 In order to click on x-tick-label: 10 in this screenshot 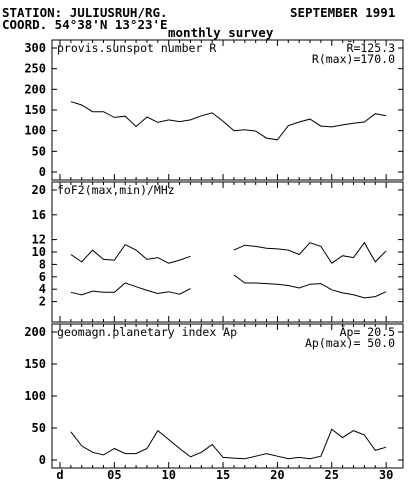, I will do `click(168, 474)`.